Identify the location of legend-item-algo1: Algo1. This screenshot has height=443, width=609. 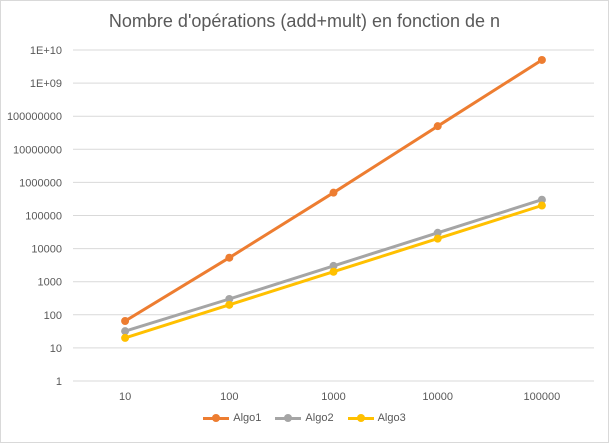
(232, 418).